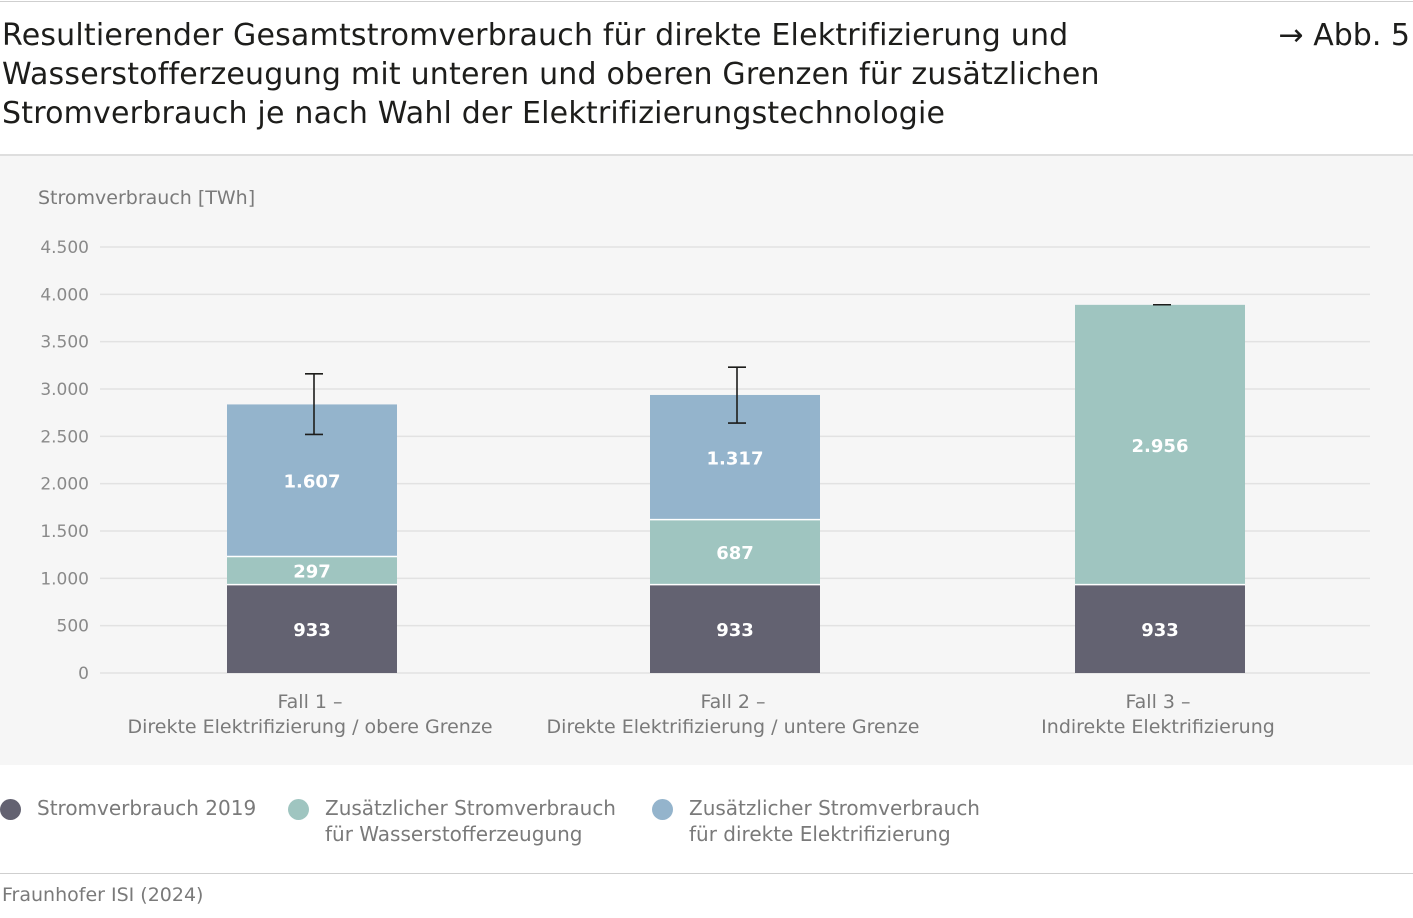 The width and height of the screenshot is (1413, 918). What do you see at coordinates (73, 627) in the screenshot?
I see `y-tick-label: 500` at bounding box center [73, 627].